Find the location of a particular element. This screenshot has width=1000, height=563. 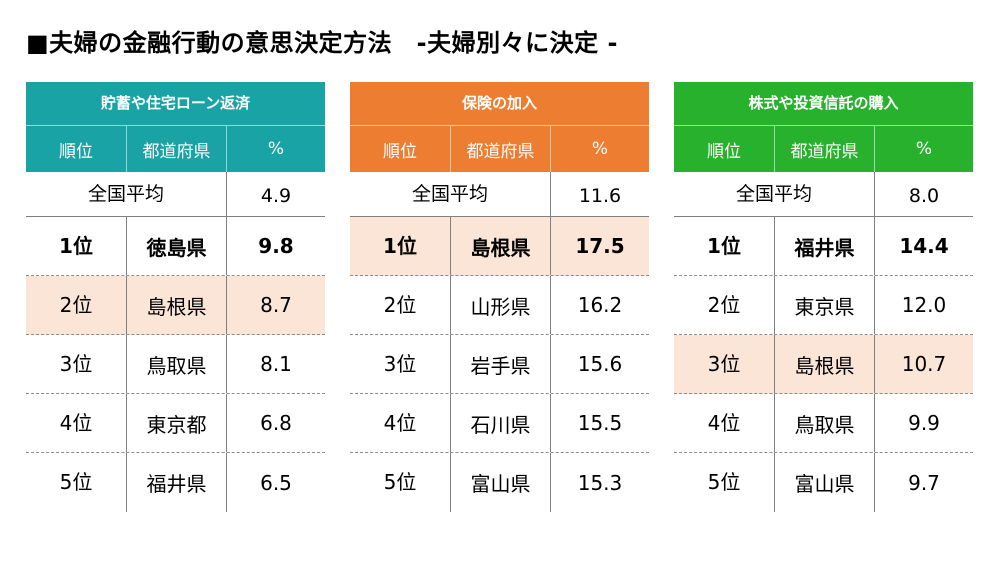

national-average-value: 4.9 is located at coordinates (275, 194).